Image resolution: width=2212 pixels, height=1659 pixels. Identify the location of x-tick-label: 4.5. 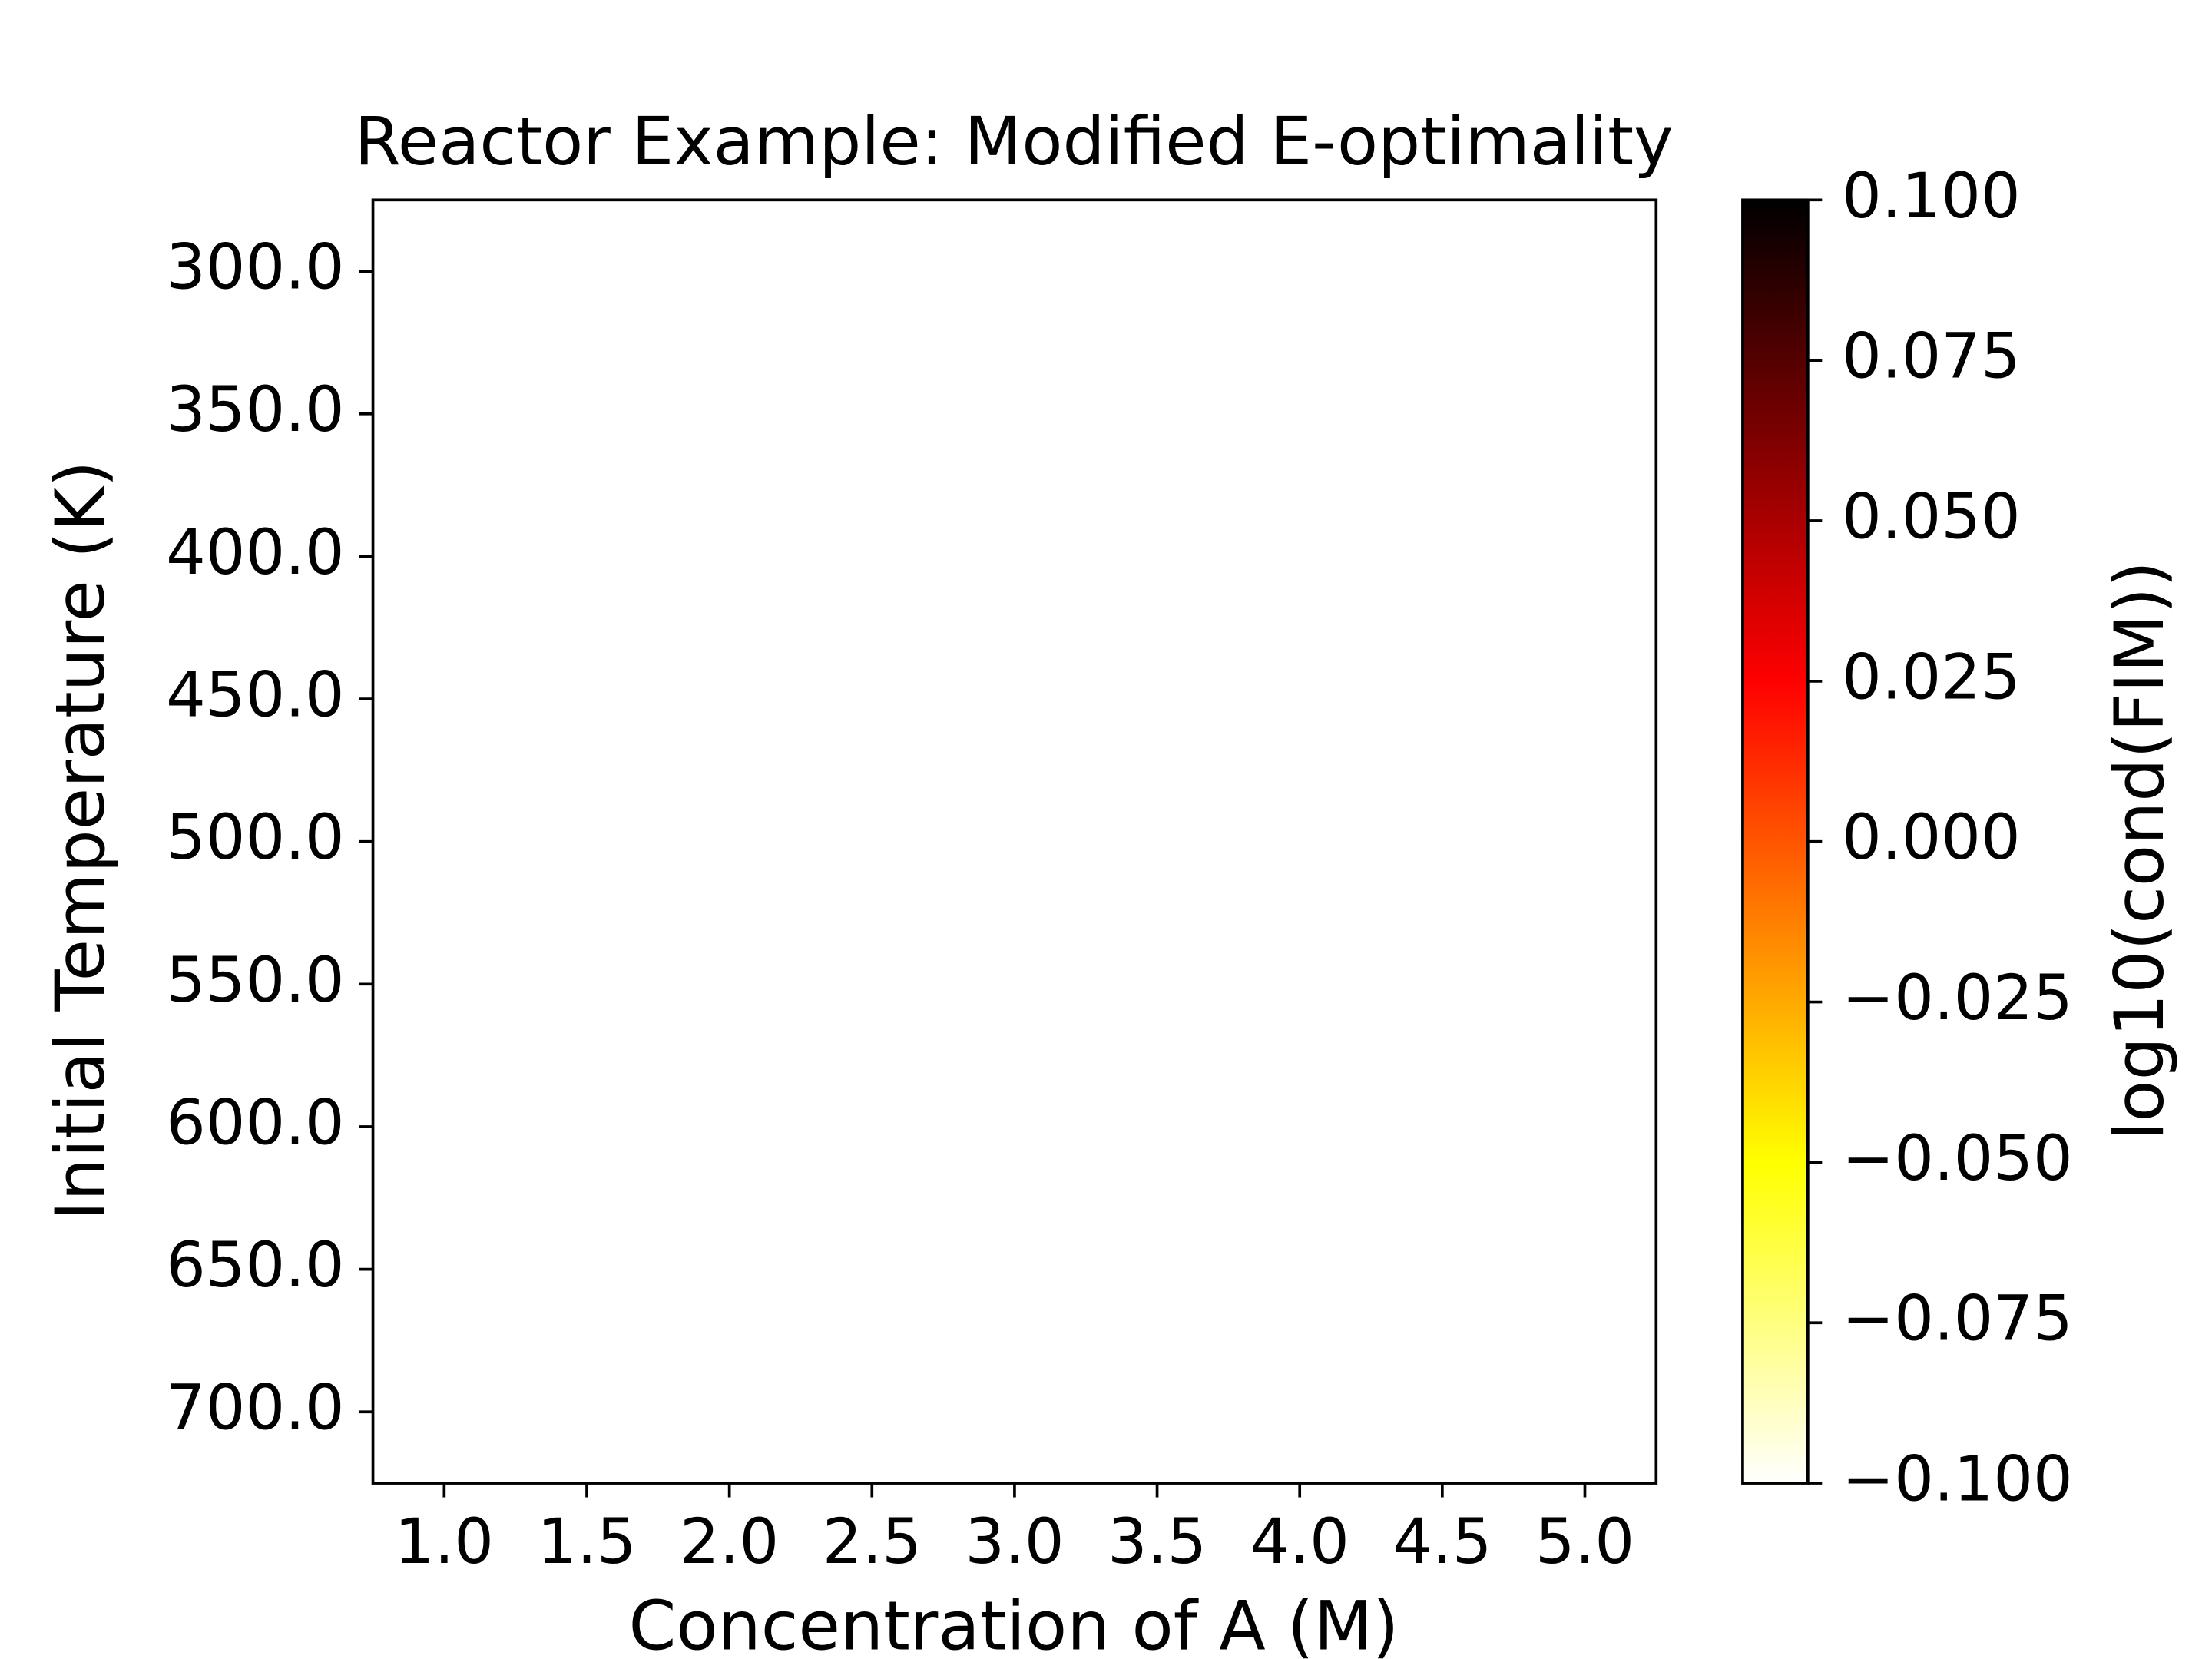
(1442, 1542).